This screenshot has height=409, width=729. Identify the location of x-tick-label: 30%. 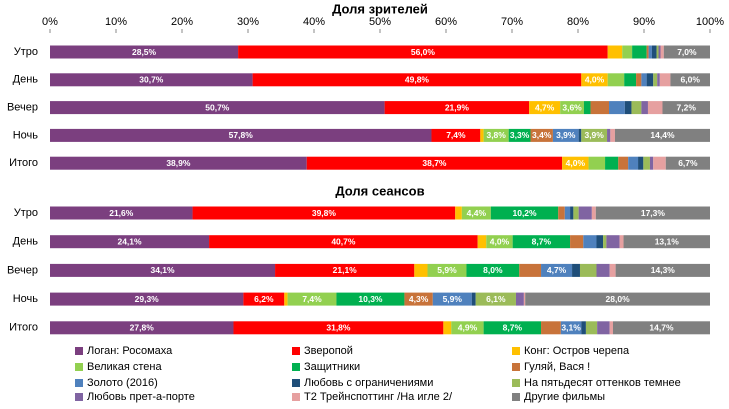
(248, 22).